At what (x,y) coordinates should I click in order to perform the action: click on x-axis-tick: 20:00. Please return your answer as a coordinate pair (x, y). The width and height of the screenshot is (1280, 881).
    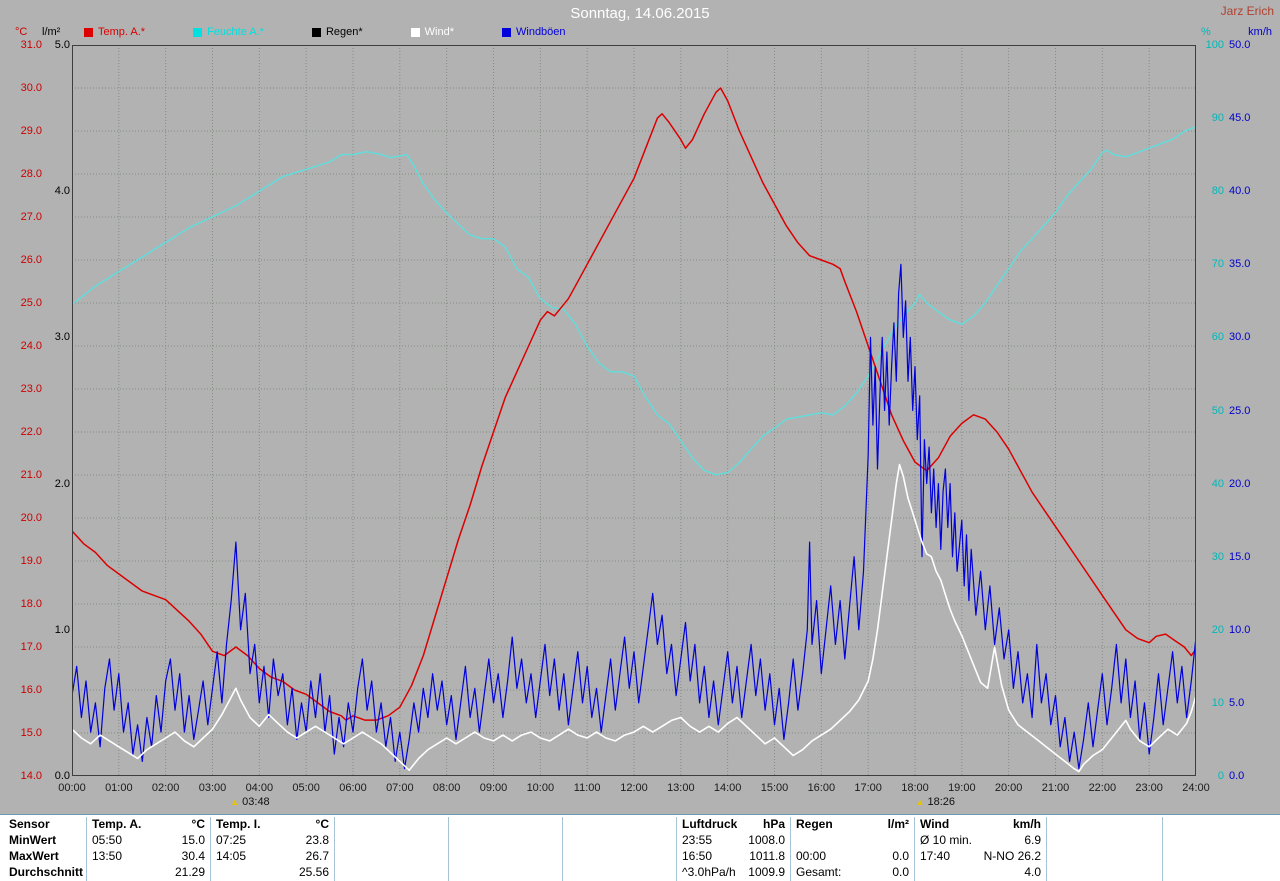
    Looking at the image, I should click on (1008, 788).